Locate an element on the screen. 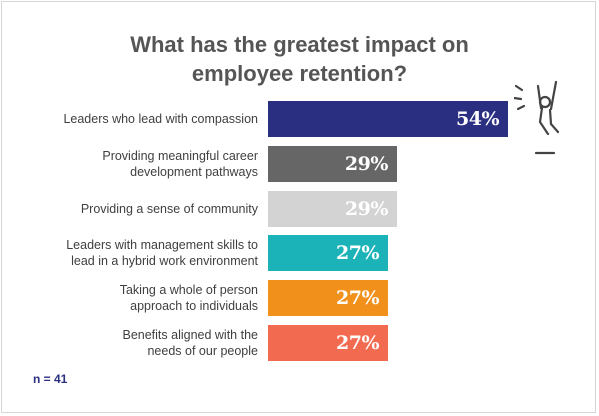 The image size is (599, 416). chart-title-line-1: What has the greatest impact on is located at coordinates (299, 44).